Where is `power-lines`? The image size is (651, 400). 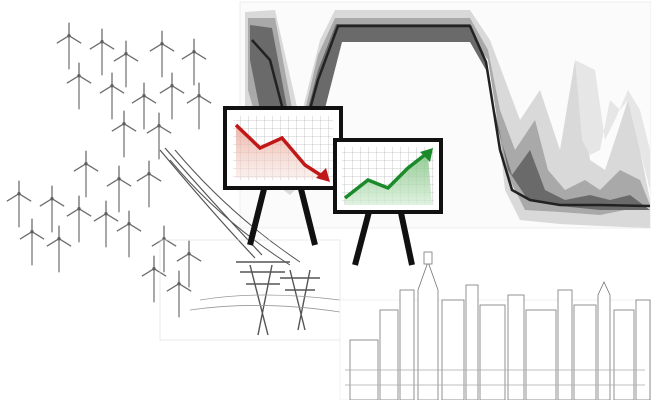
power-lines is located at coordinates (250, 244).